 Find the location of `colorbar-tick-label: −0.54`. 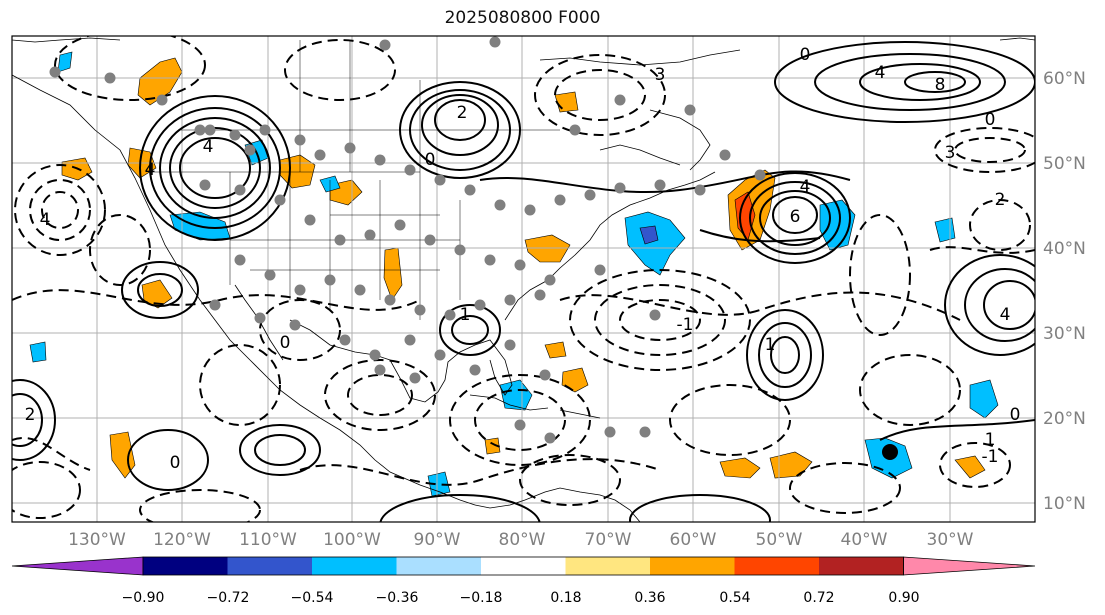

colorbar-tick-label: −0.54 is located at coordinates (312, 598).